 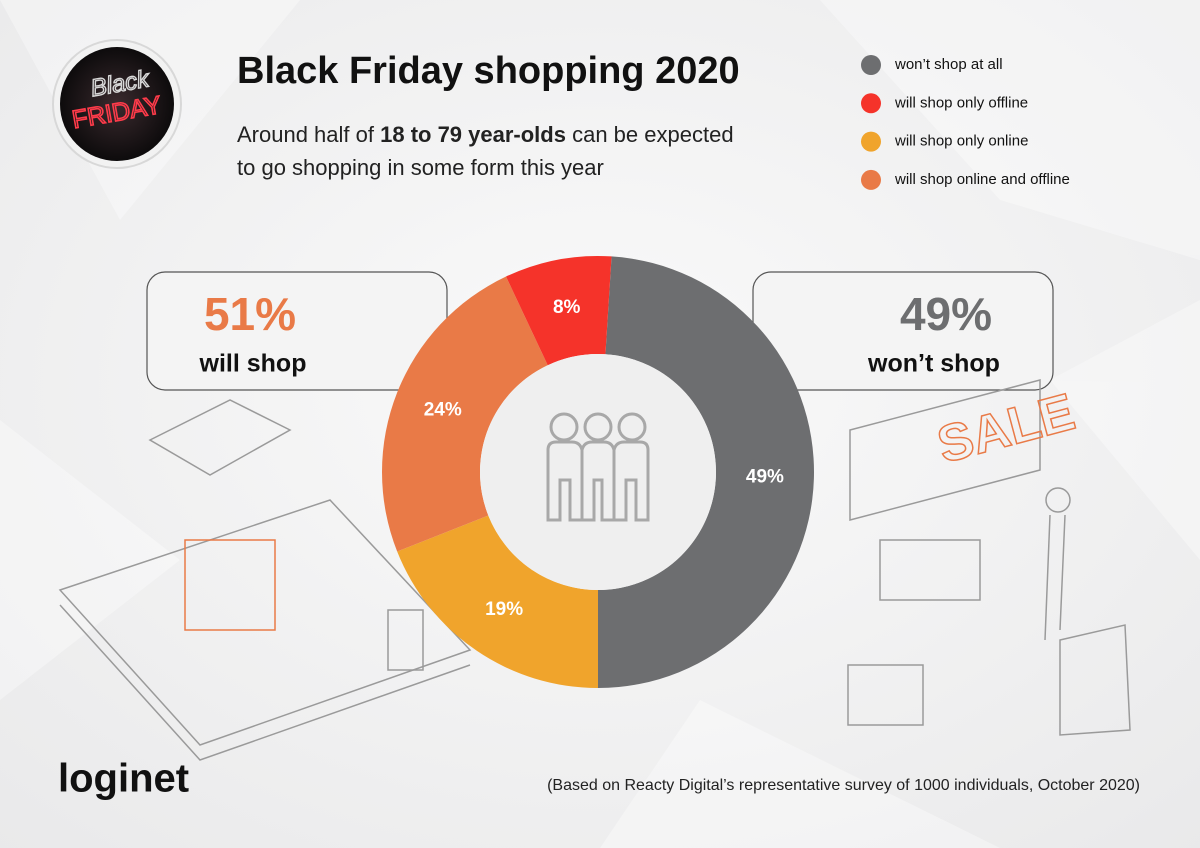 I want to click on donut-hole, so click(x=598, y=472).